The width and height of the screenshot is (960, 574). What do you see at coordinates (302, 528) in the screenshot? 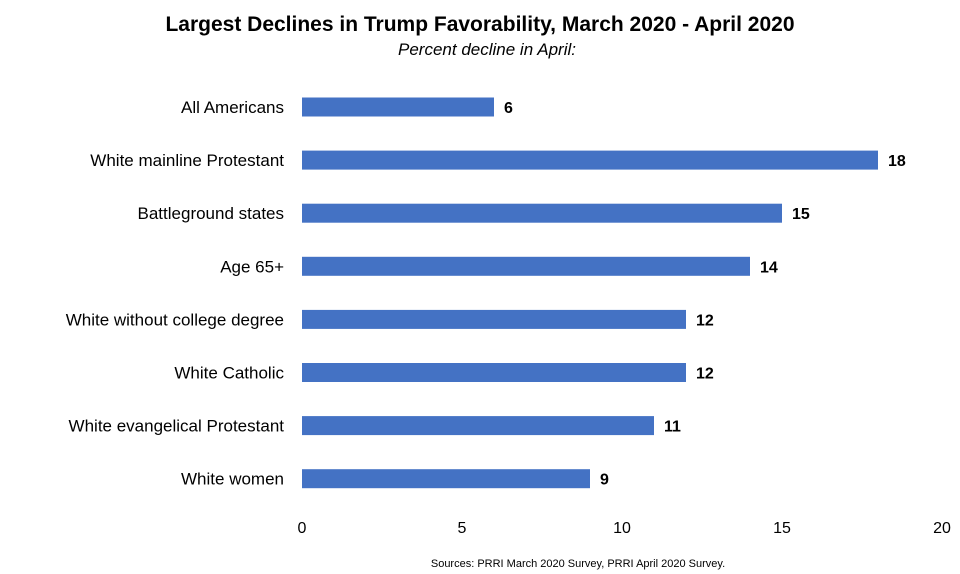
I see `x-tick-label: 0` at bounding box center [302, 528].